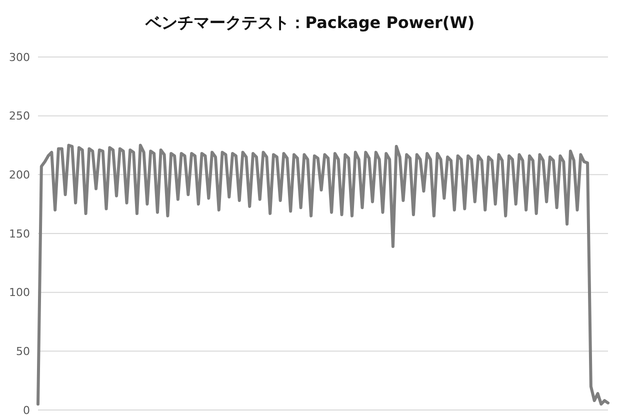 The width and height of the screenshot is (620, 420). I want to click on y-tick-label: 0, so click(26, 410).